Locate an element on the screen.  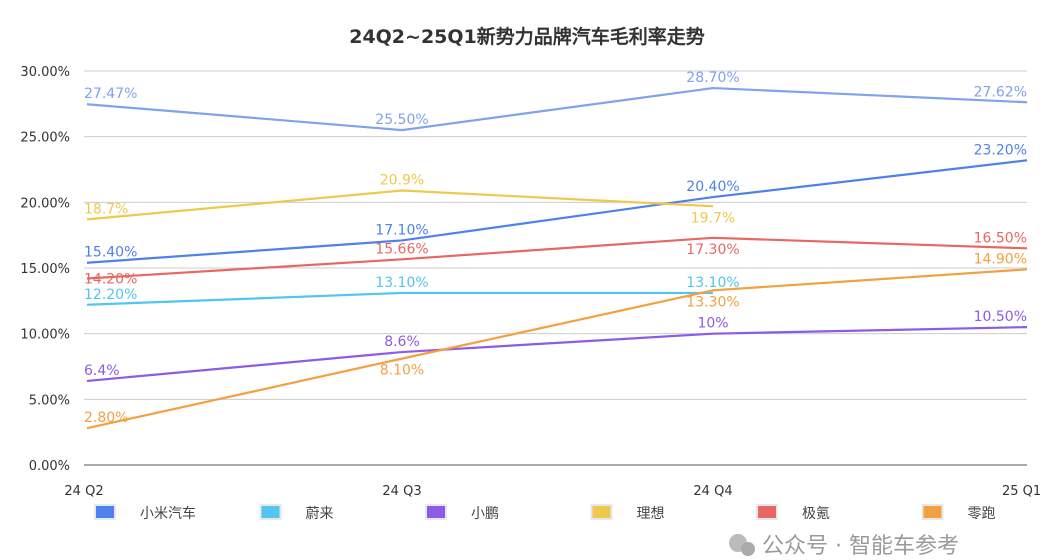
y-tick-label: 0.00% is located at coordinates (49, 466).